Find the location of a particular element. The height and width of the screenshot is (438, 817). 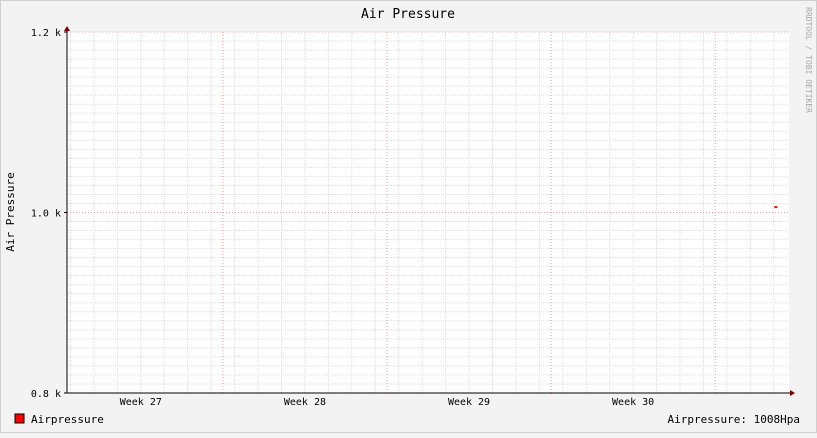

watermark-text: RRDTOOL / TOBI OETIKER is located at coordinates (808, 60).